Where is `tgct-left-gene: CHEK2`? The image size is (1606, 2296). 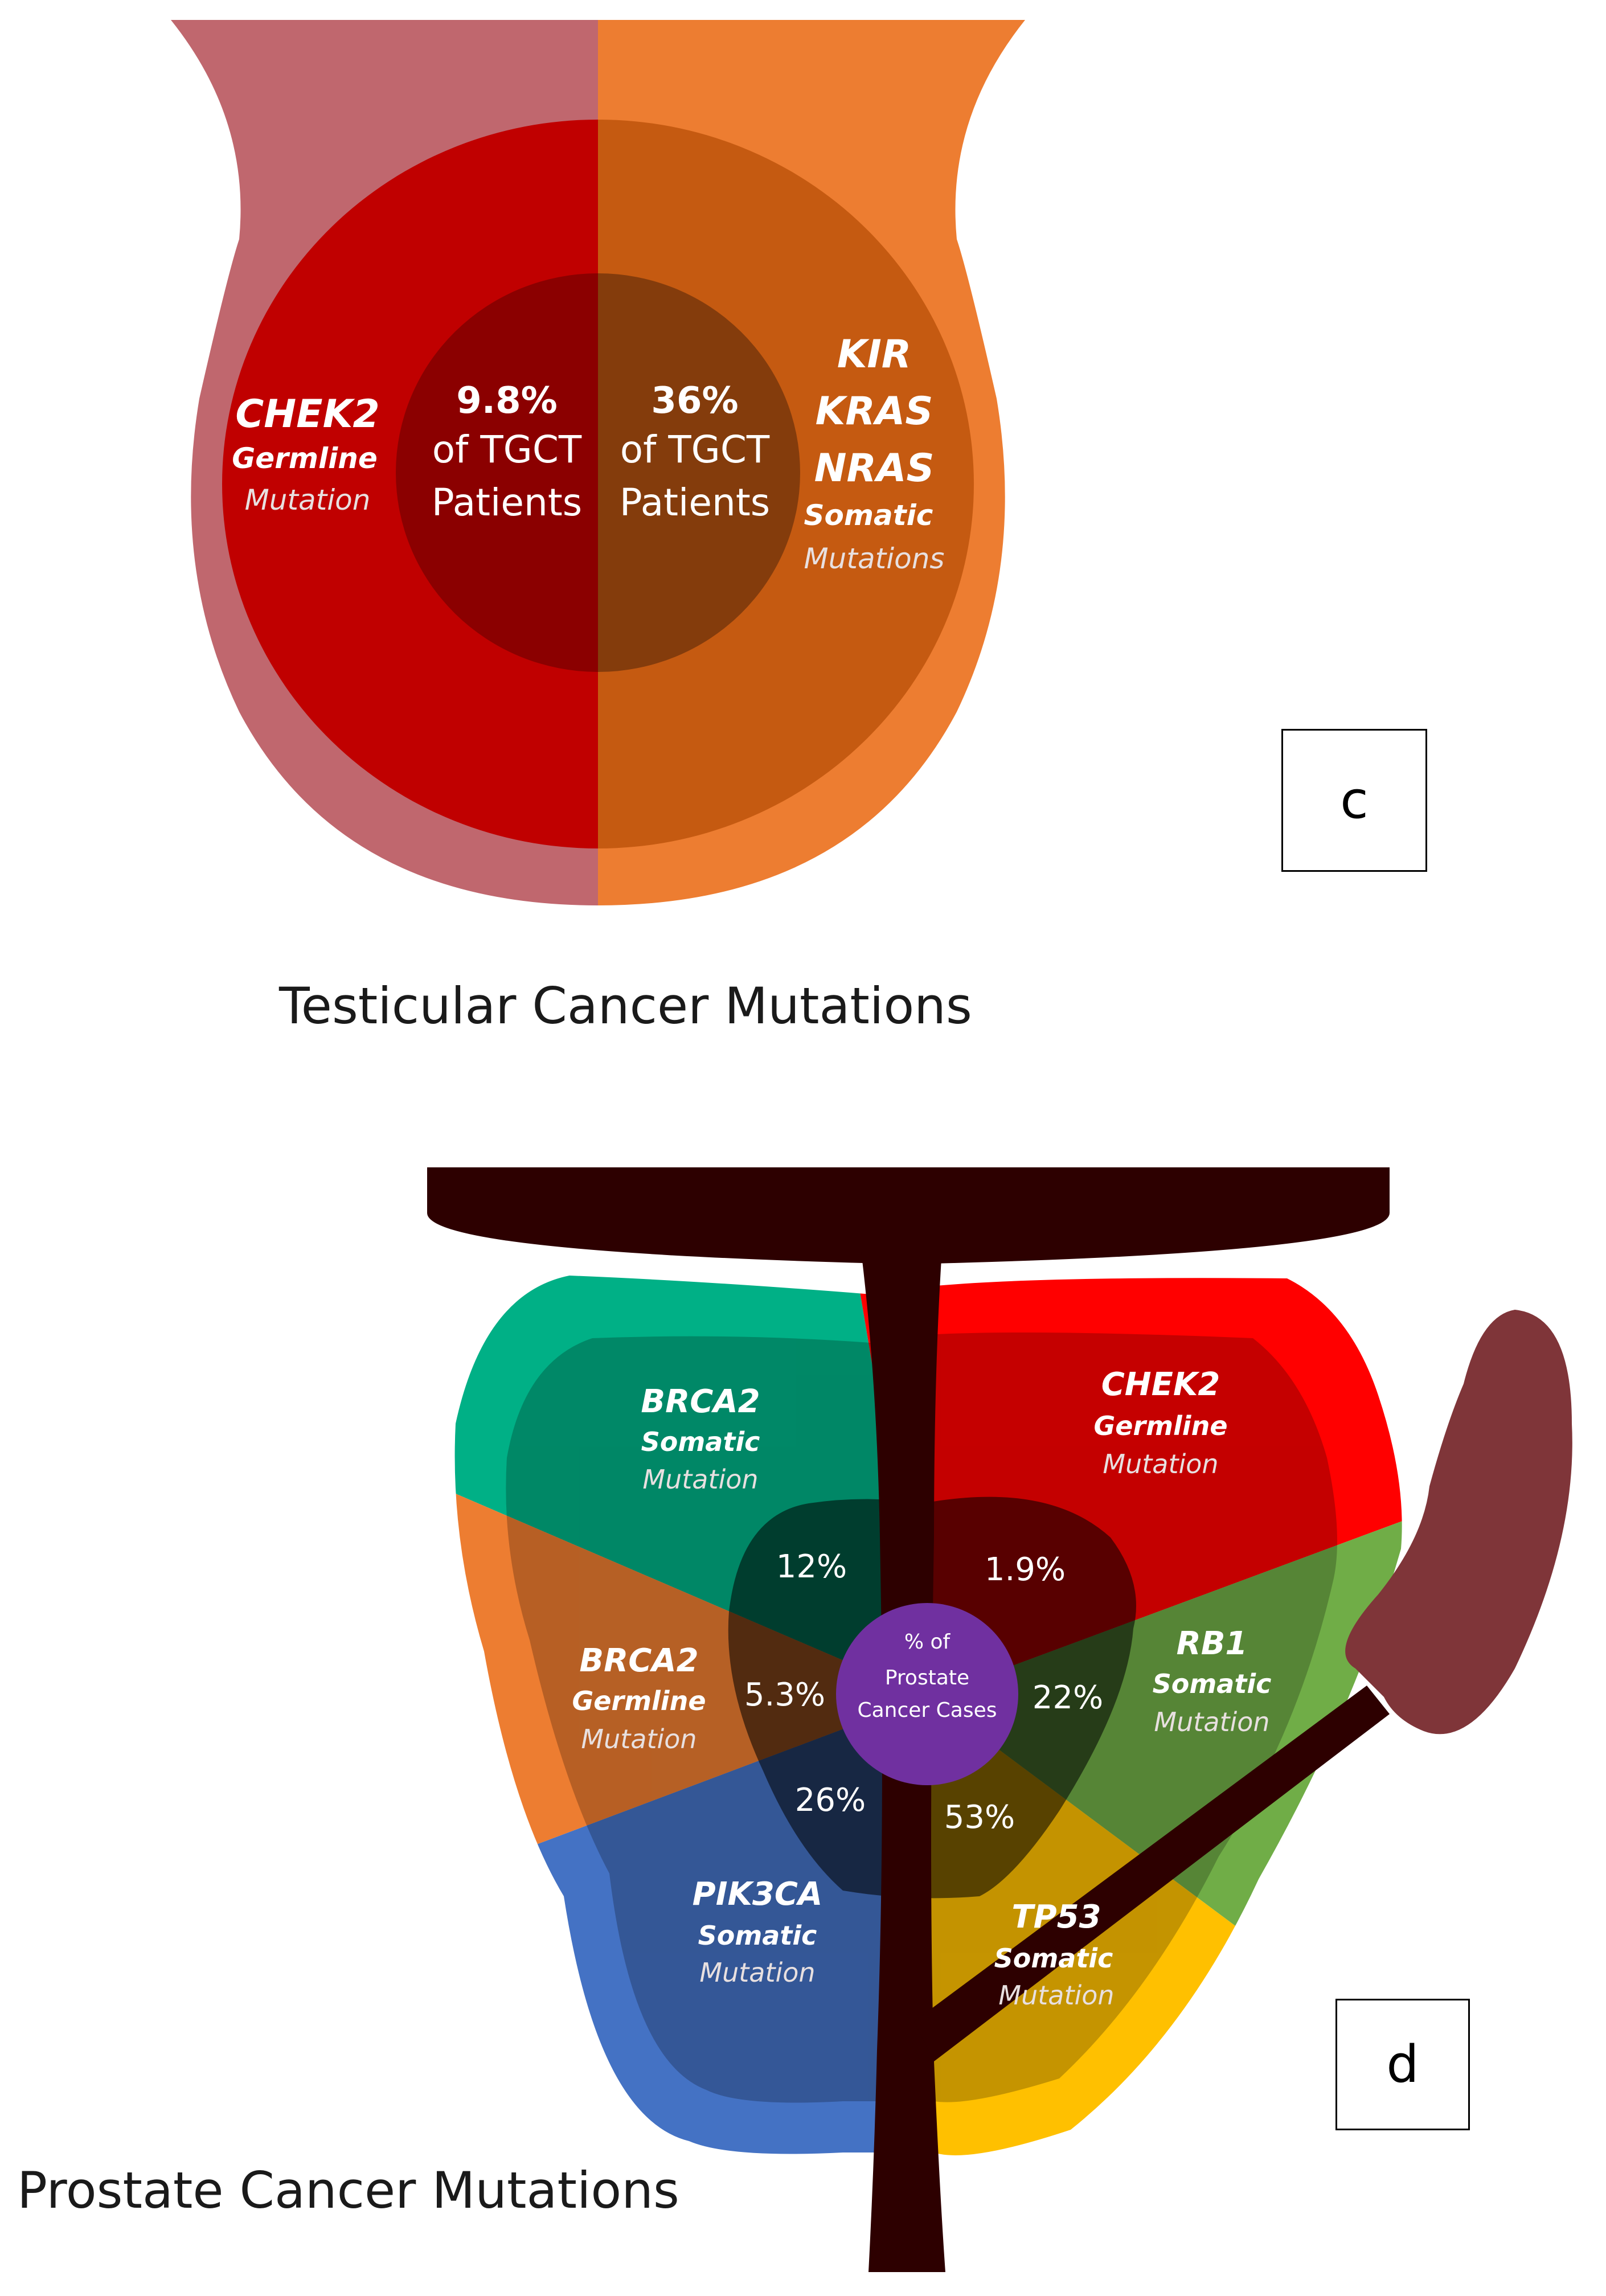
tgct-left-gene: CHEK2 is located at coordinates (307, 414).